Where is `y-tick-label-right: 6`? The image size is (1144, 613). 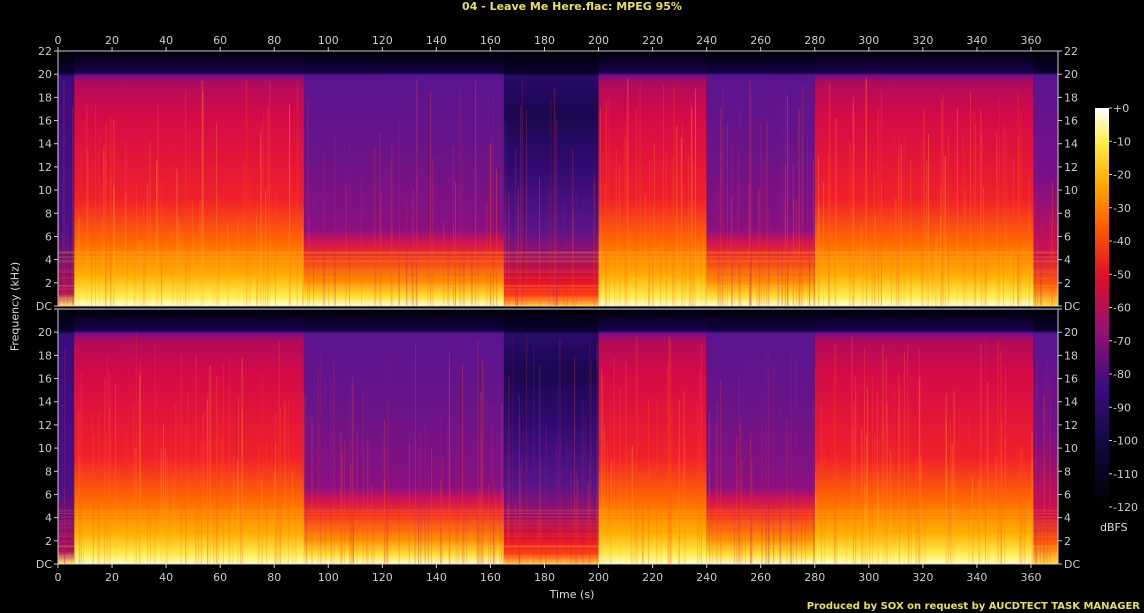 y-tick-label-right: 6 is located at coordinates (1067, 236).